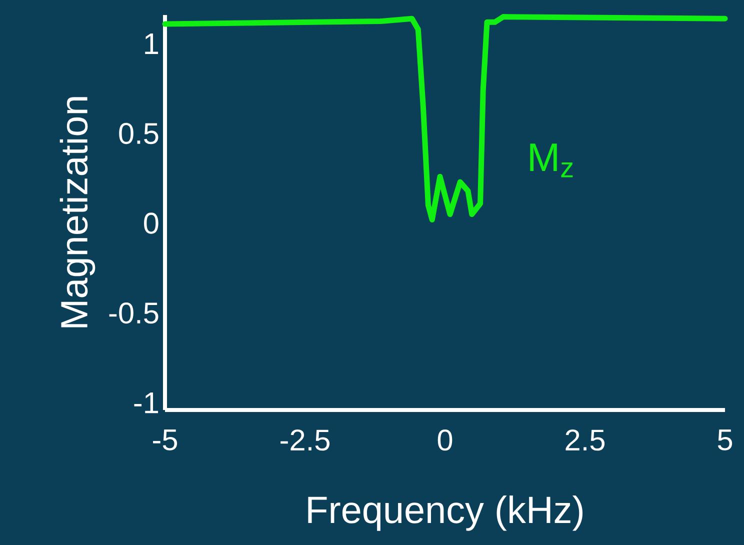  What do you see at coordinates (146, 403) in the screenshot?
I see `y-tick-label: -1` at bounding box center [146, 403].